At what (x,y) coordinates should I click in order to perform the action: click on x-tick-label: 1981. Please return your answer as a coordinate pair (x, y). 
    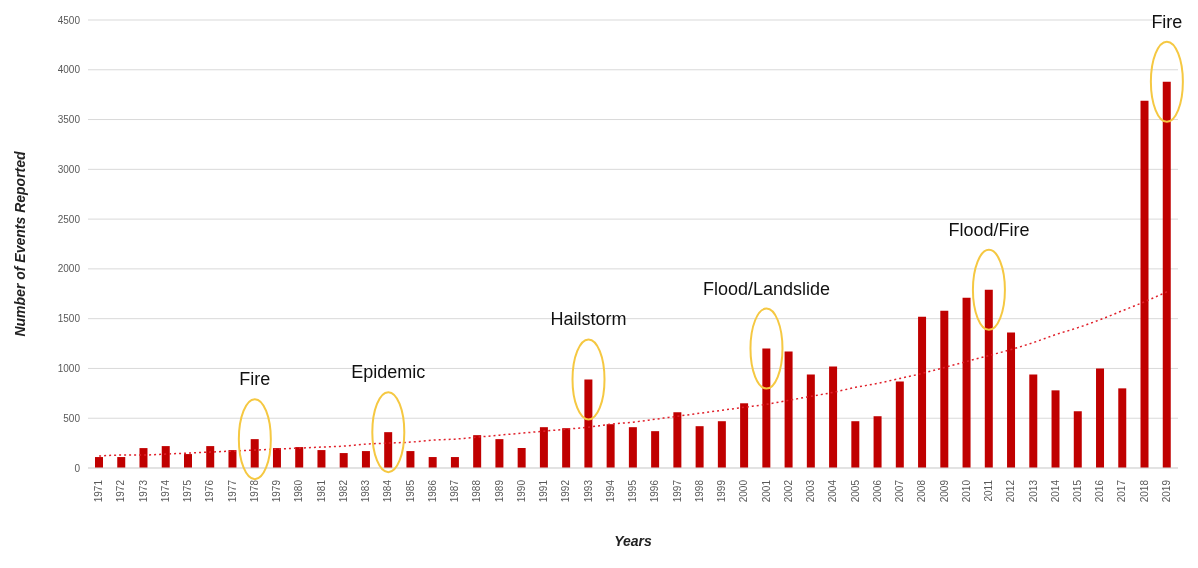
    Looking at the image, I should click on (321, 491).